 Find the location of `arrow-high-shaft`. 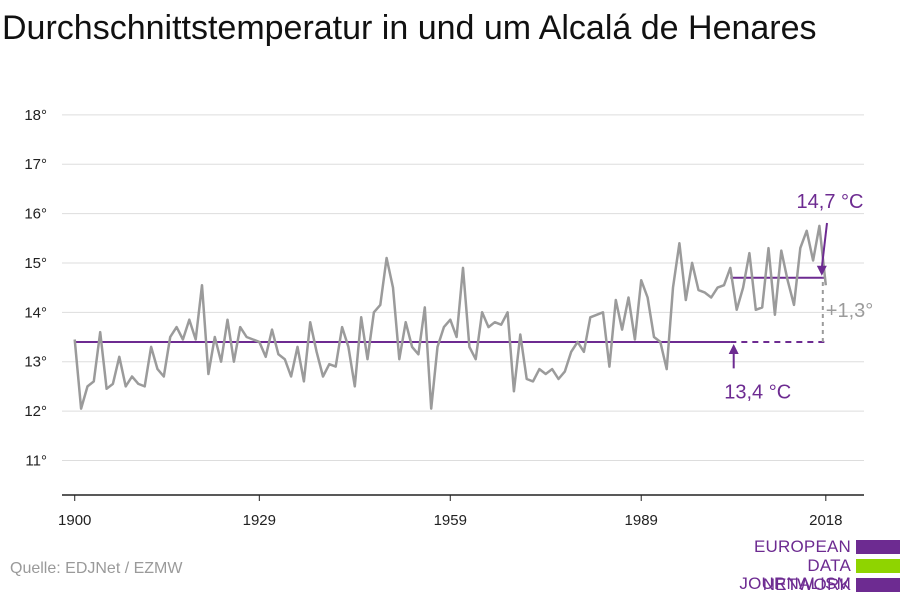

arrow-high-shaft is located at coordinates (824, 245).